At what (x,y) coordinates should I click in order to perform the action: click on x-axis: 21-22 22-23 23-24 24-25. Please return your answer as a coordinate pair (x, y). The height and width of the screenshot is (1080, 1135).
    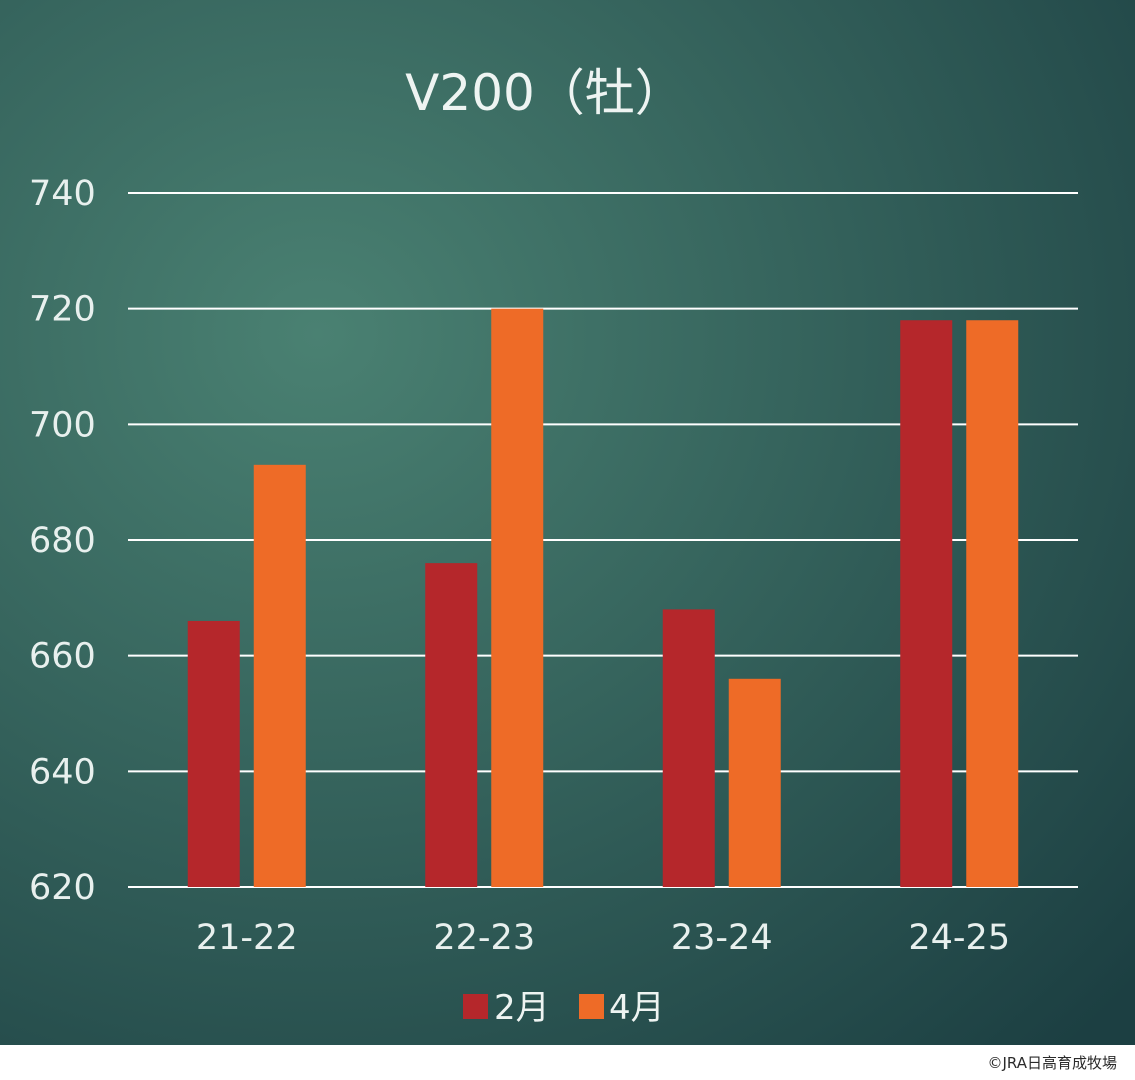
    Looking at the image, I should click on (603, 938).